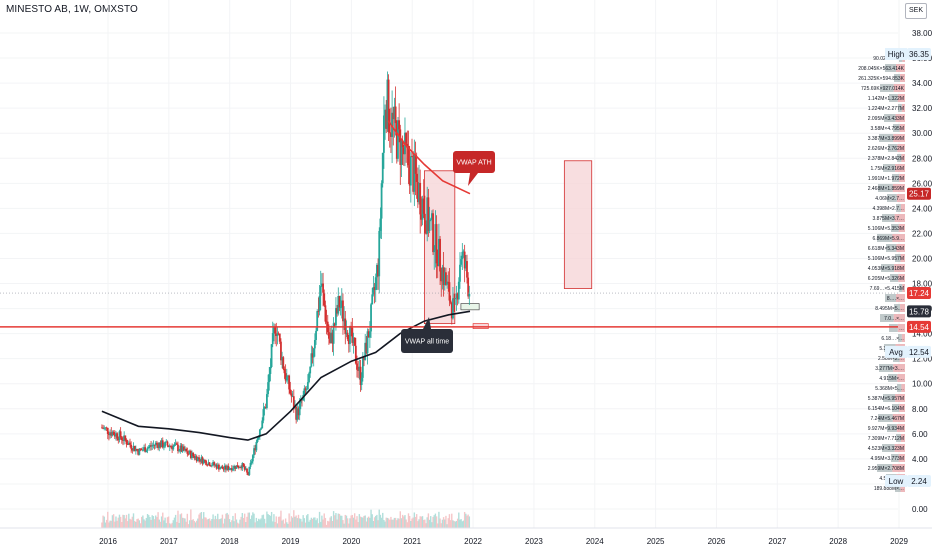  I want to click on low-tag, so click(919, 480).